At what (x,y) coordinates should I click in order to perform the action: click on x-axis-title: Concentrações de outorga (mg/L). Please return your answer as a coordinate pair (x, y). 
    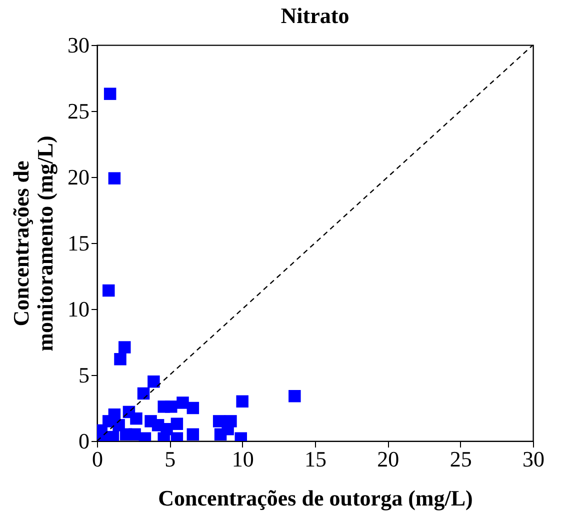
    Looking at the image, I should click on (315, 498).